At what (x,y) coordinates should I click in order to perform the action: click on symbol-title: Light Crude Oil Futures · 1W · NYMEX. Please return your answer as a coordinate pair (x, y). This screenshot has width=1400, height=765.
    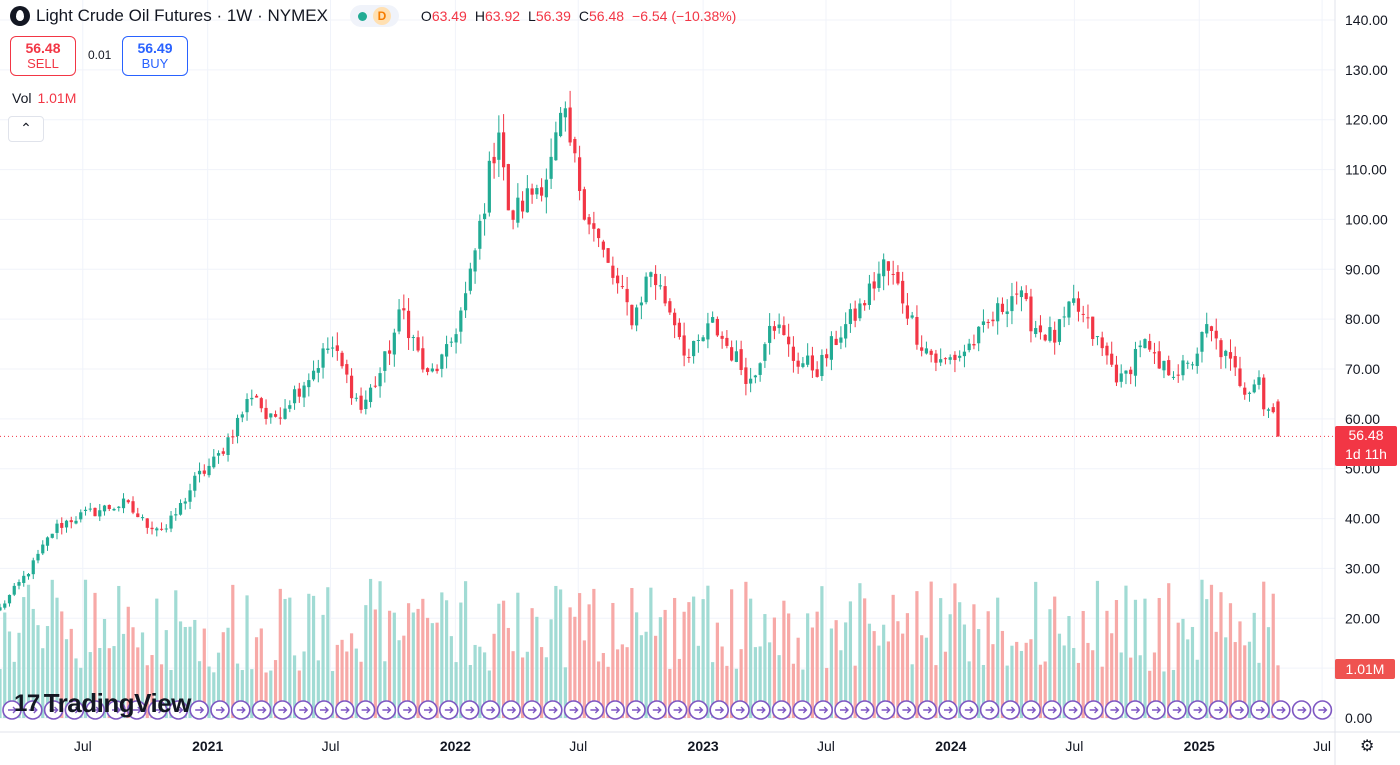
    Looking at the image, I should click on (182, 15).